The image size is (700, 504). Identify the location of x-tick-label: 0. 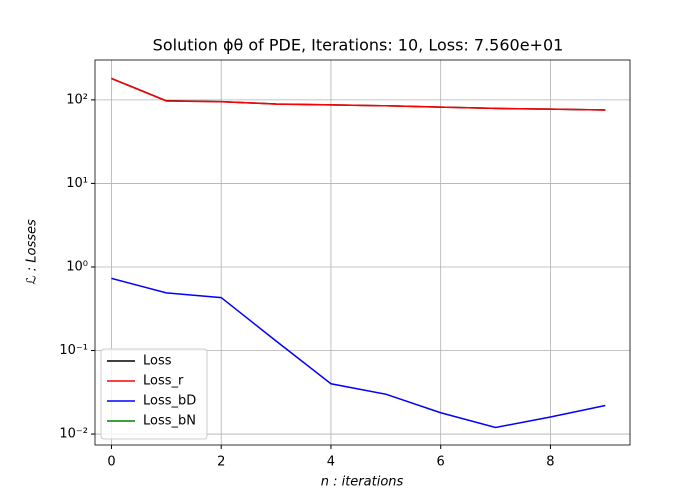
(111, 462).